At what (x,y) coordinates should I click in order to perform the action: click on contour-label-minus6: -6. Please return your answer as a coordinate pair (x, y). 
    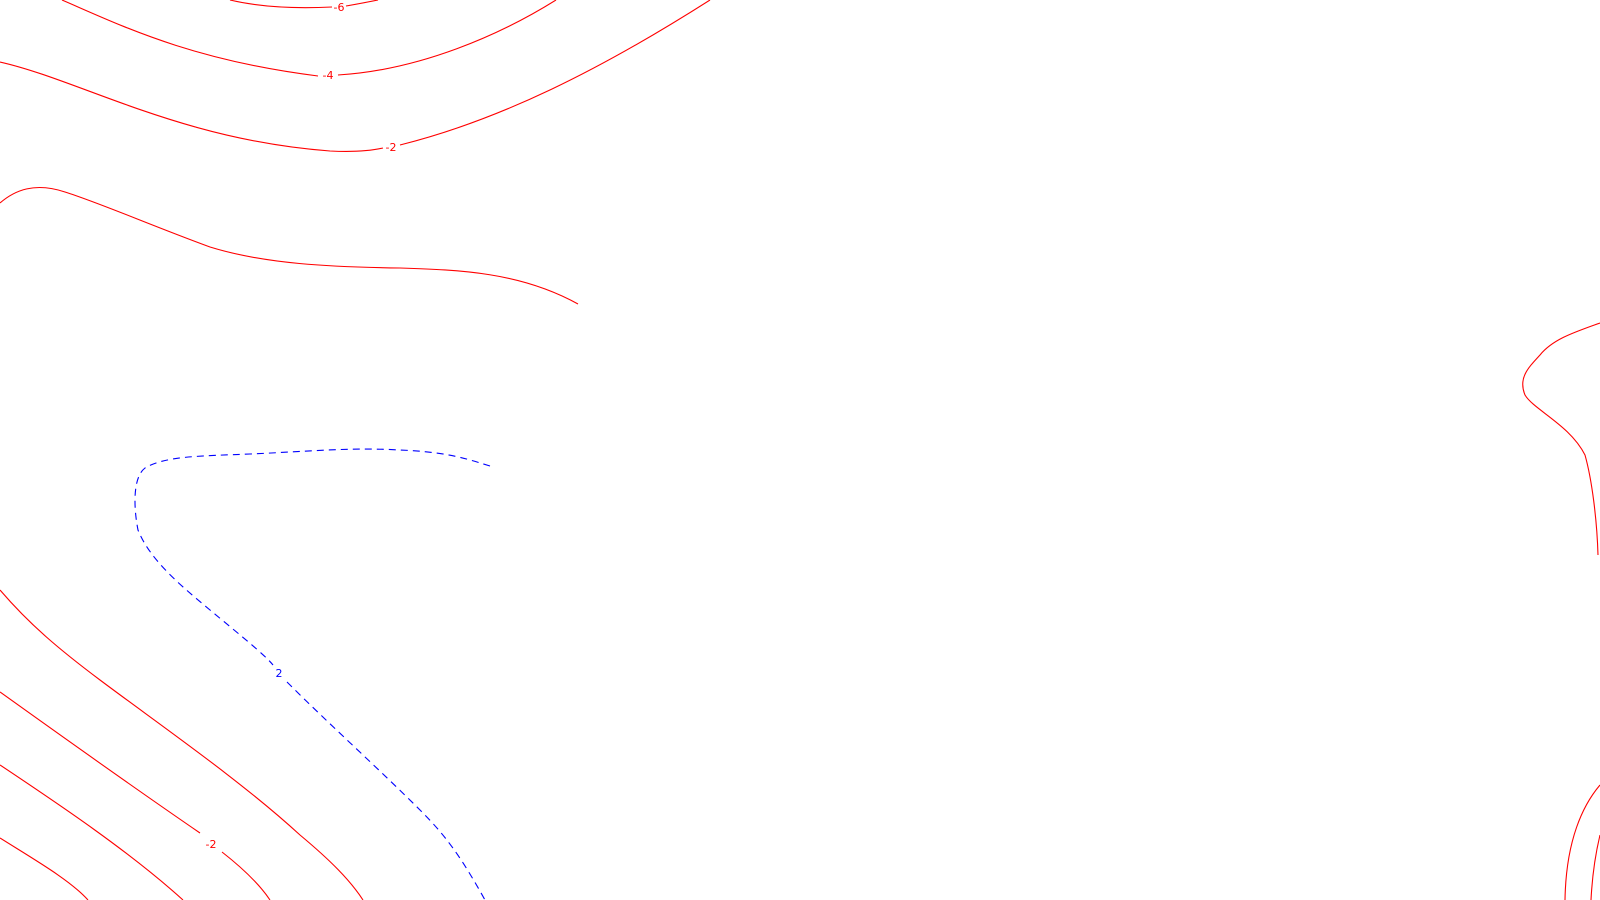
    Looking at the image, I should click on (339, 7).